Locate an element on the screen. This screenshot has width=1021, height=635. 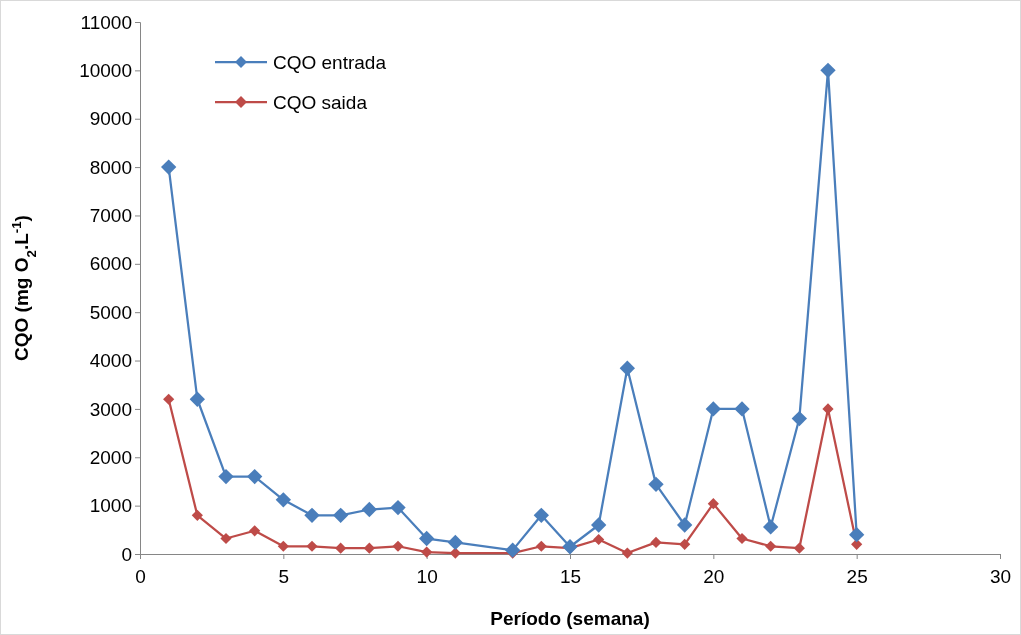
x-tick-label: 15 is located at coordinates (570, 576).